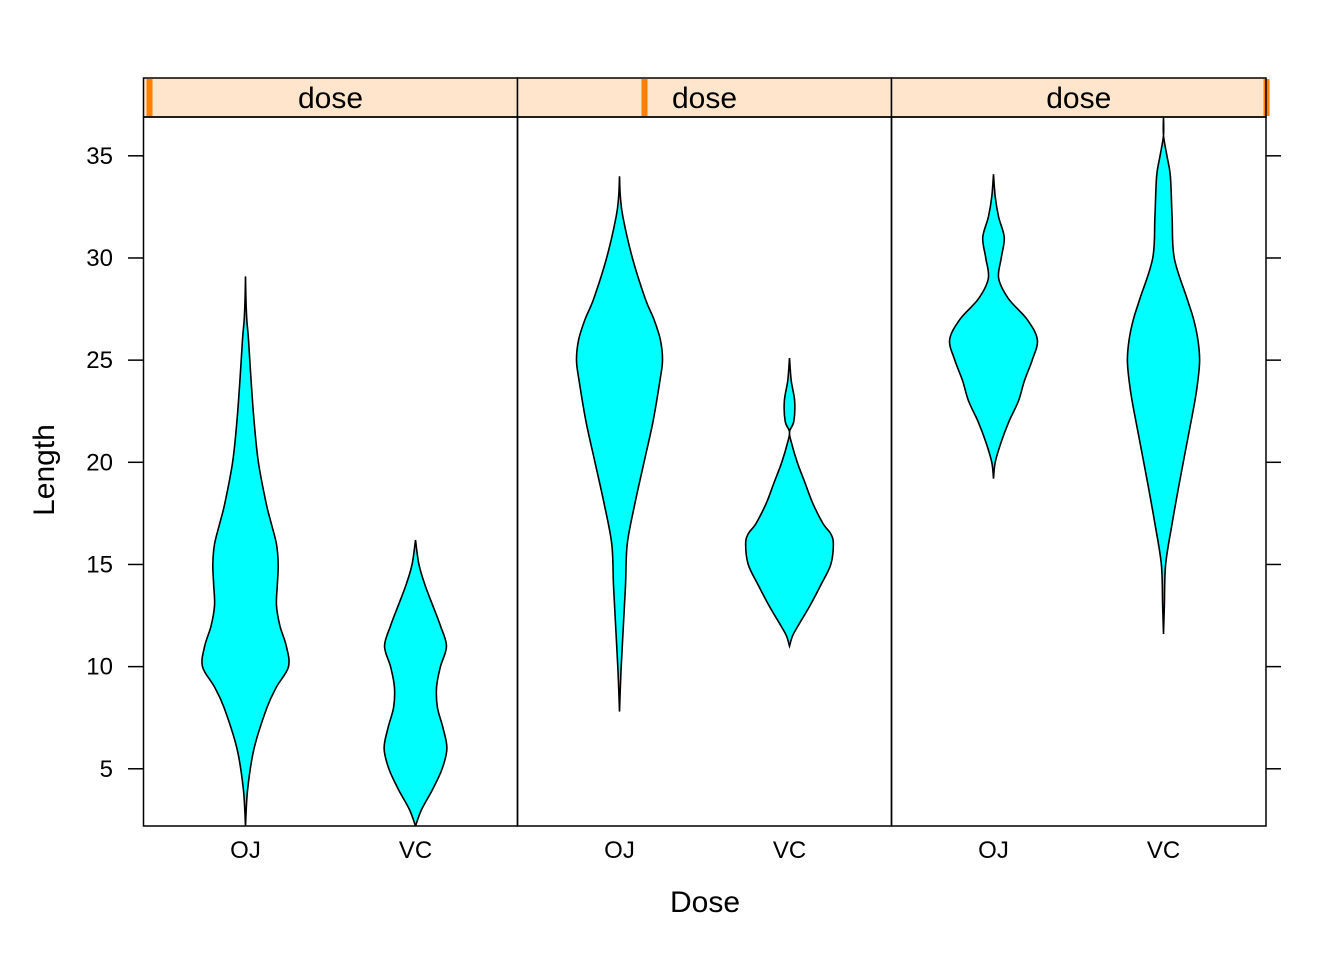 This screenshot has width=1344, height=960. What do you see at coordinates (106, 769) in the screenshot?
I see `y-tick-label: 5` at bounding box center [106, 769].